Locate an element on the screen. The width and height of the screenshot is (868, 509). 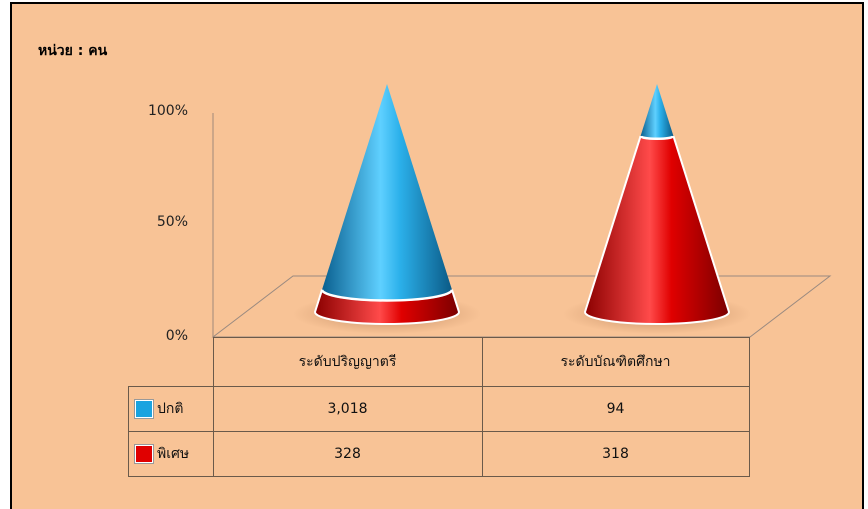
y-tick-50: 50% is located at coordinates (172, 222).